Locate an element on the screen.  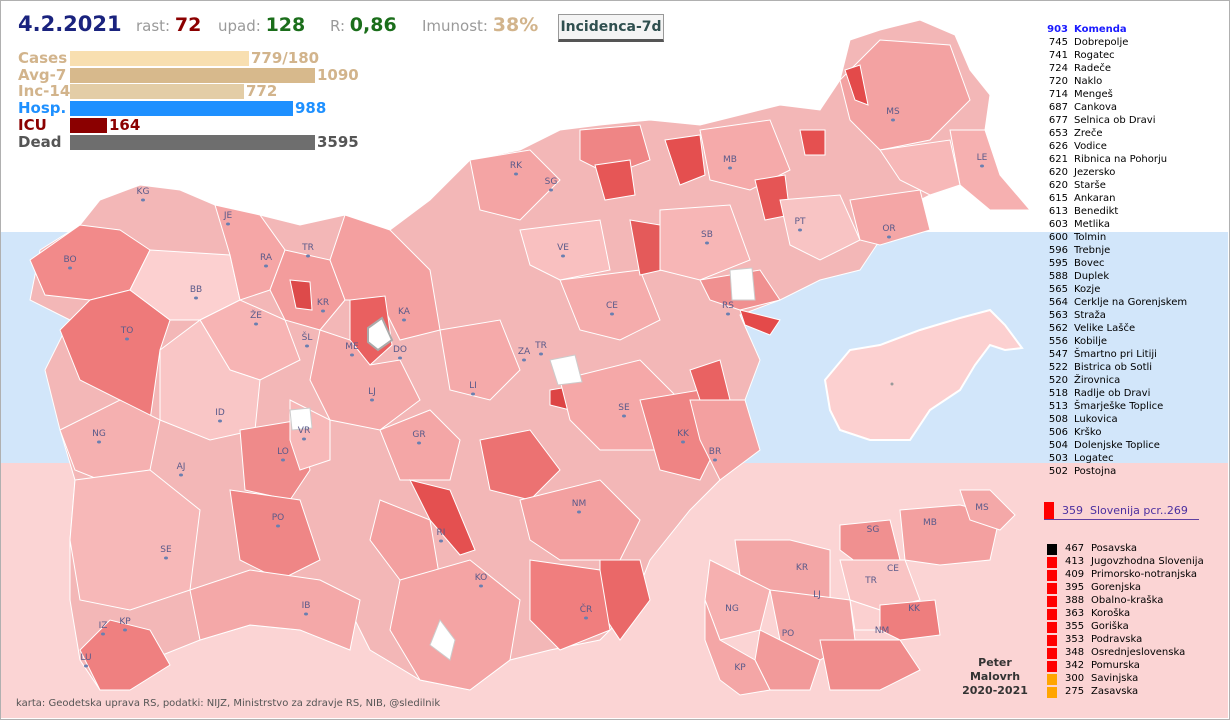
map-label: BB is located at coordinates (196, 290).